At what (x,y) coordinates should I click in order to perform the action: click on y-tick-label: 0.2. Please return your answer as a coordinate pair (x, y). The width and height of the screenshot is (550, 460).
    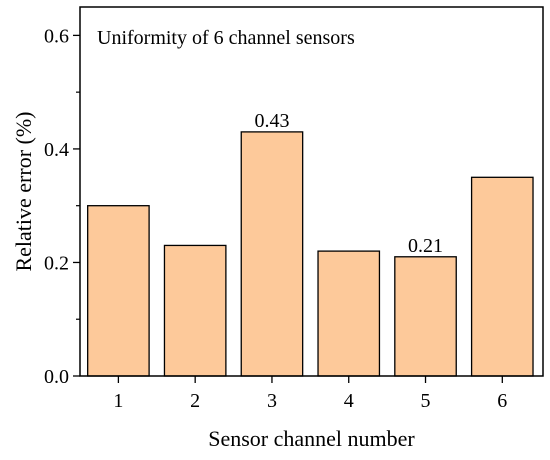
    Looking at the image, I should click on (56, 263).